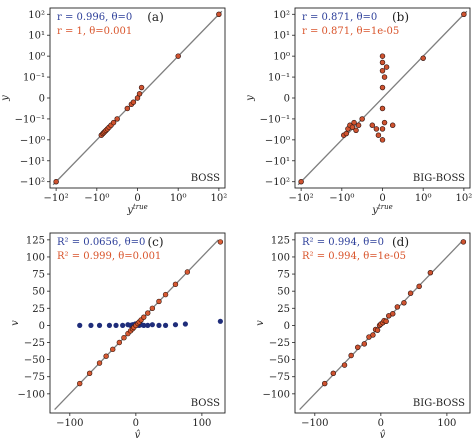 The width and height of the screenshot is (474, 440). I want to click on y-tick-label: −10², so click(277, 182).